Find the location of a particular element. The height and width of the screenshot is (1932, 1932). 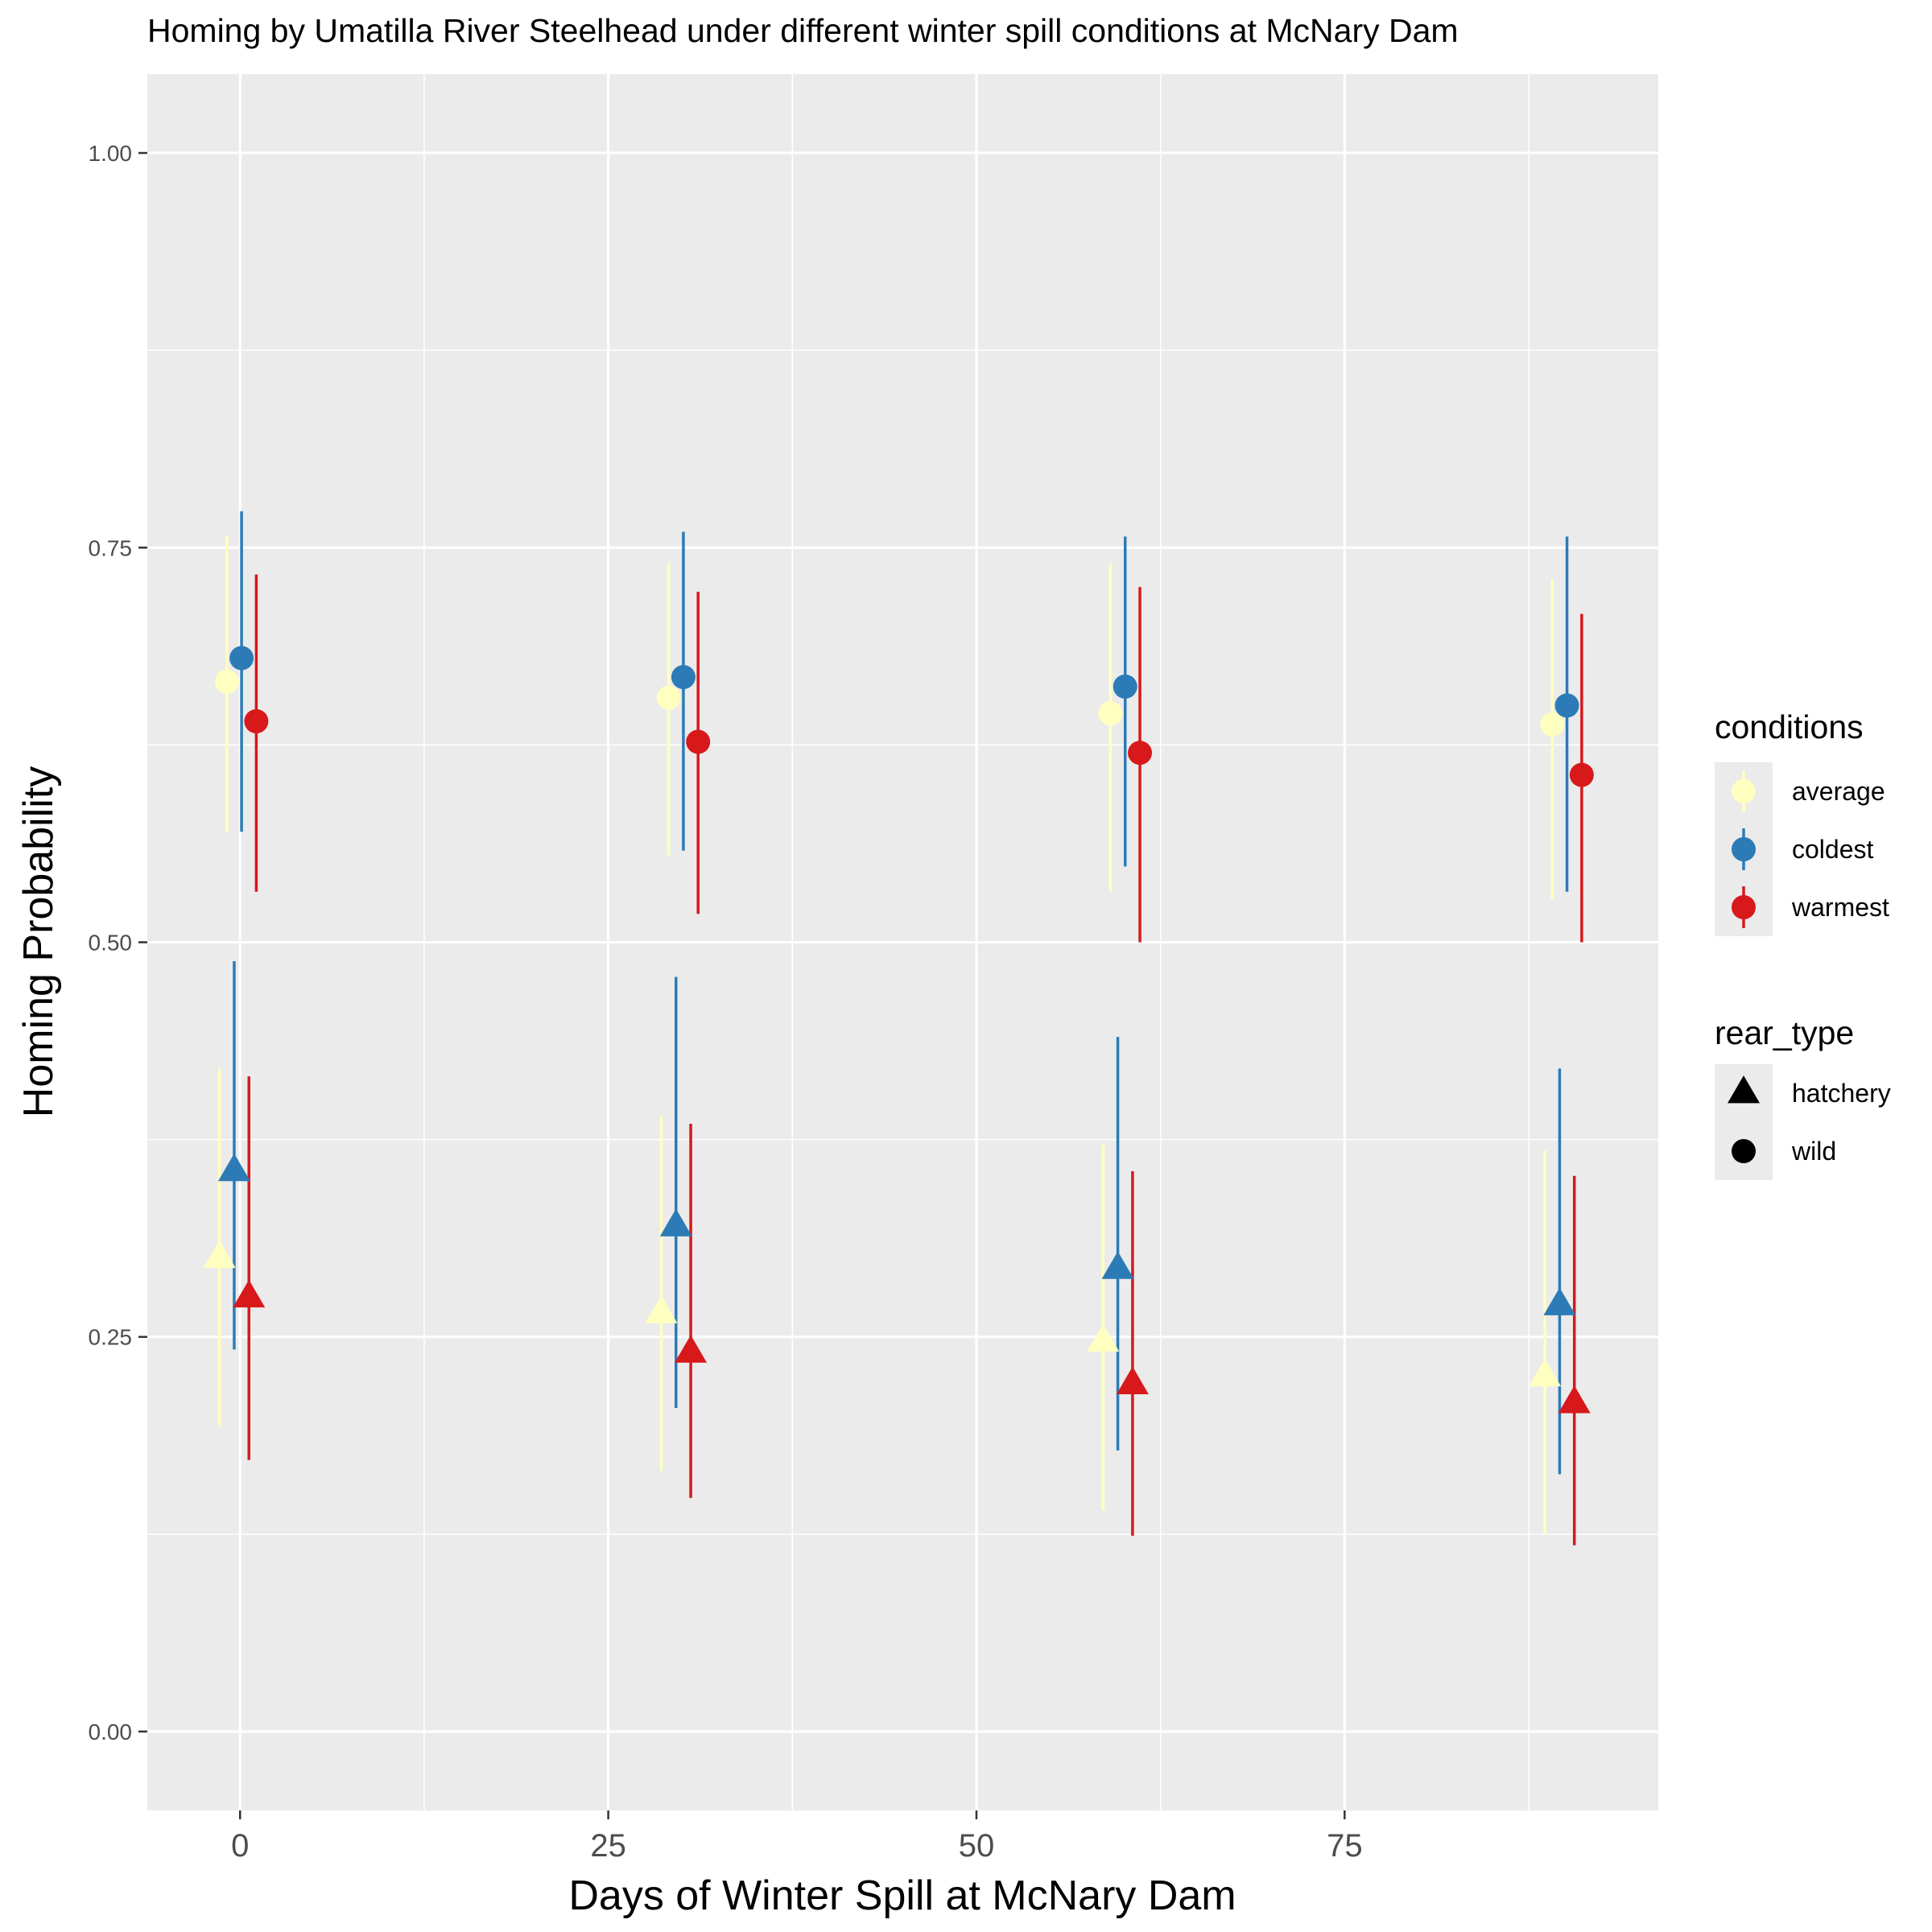

legend-title: rear_type is located at coordinates (1784, 1032).